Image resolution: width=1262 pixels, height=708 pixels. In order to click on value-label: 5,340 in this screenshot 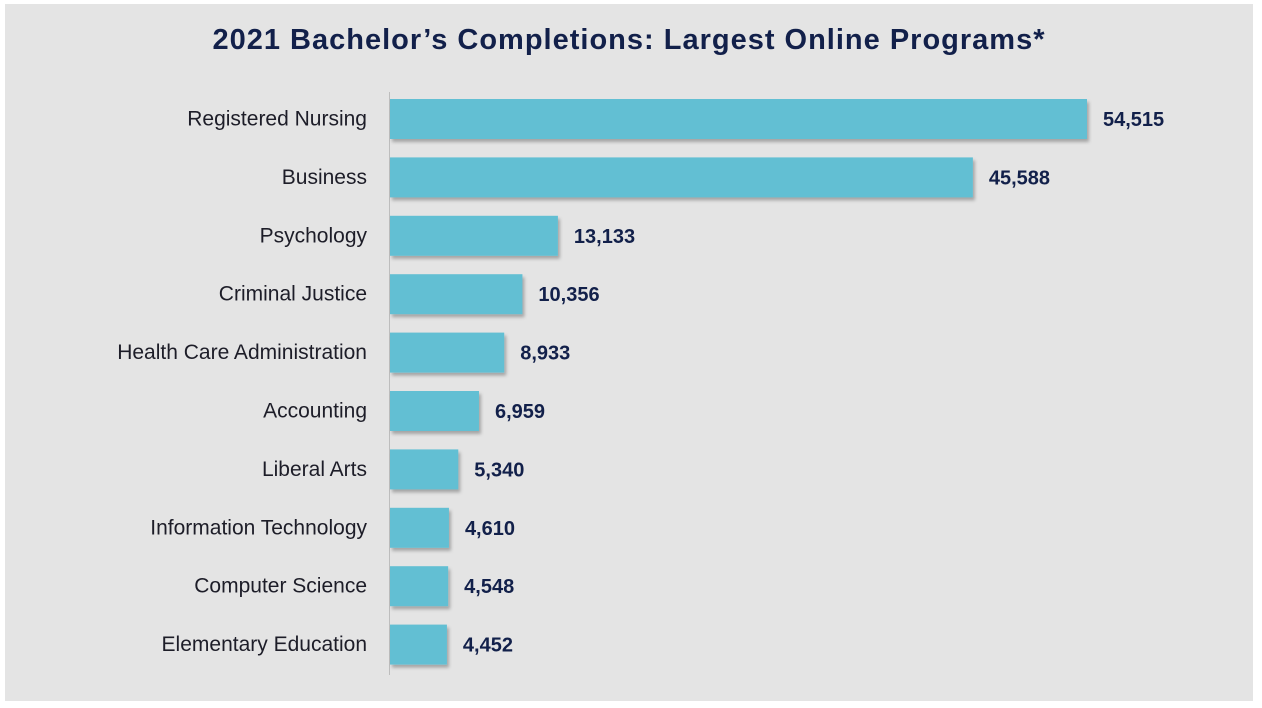, I will do `click(499, 470)`.